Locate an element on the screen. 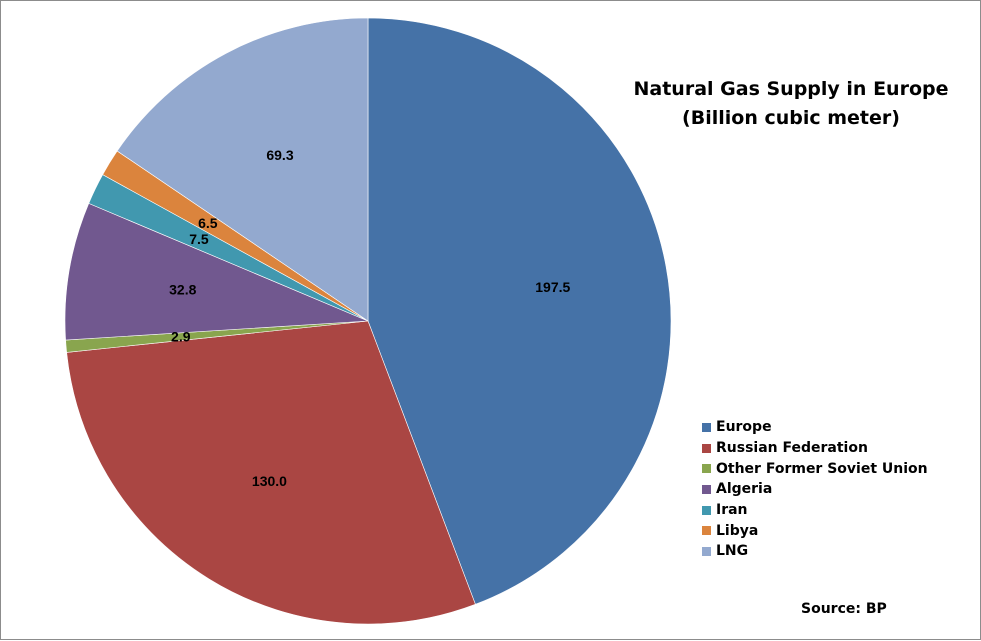 This screenshot has width=981, height=641. legend-item-europe: Europe is located at coordinates (815, 427).